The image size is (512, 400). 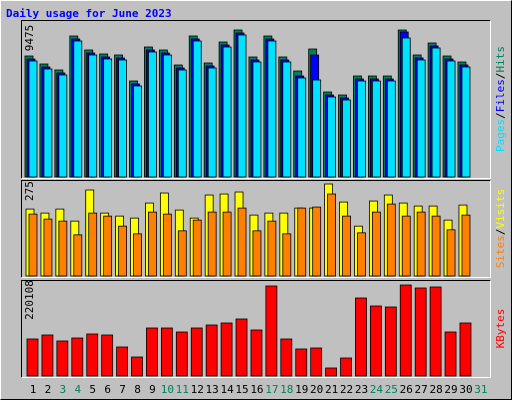 I want to click on x-tick-label: 12, so click(x=197, y=389).